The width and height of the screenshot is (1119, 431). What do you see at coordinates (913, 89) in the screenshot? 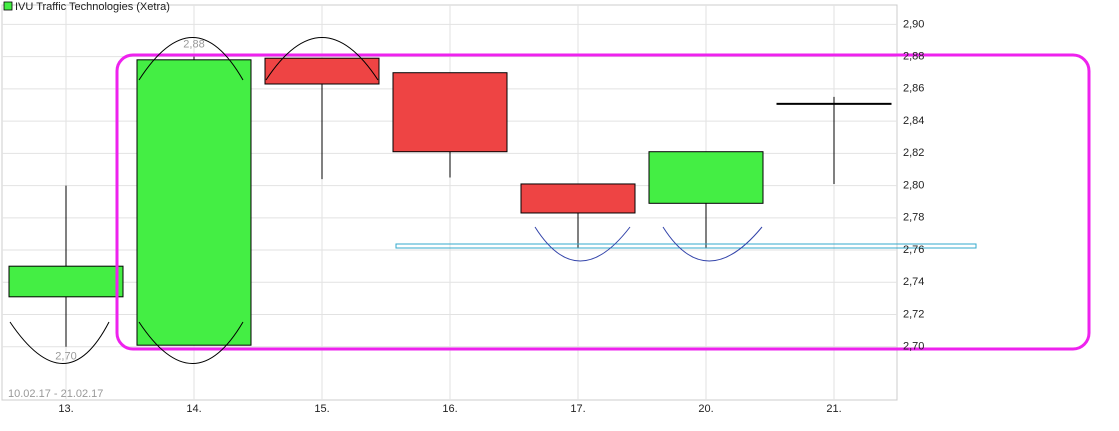
I see `y-tick-label: 2,86` at bounding box center [913, 89].